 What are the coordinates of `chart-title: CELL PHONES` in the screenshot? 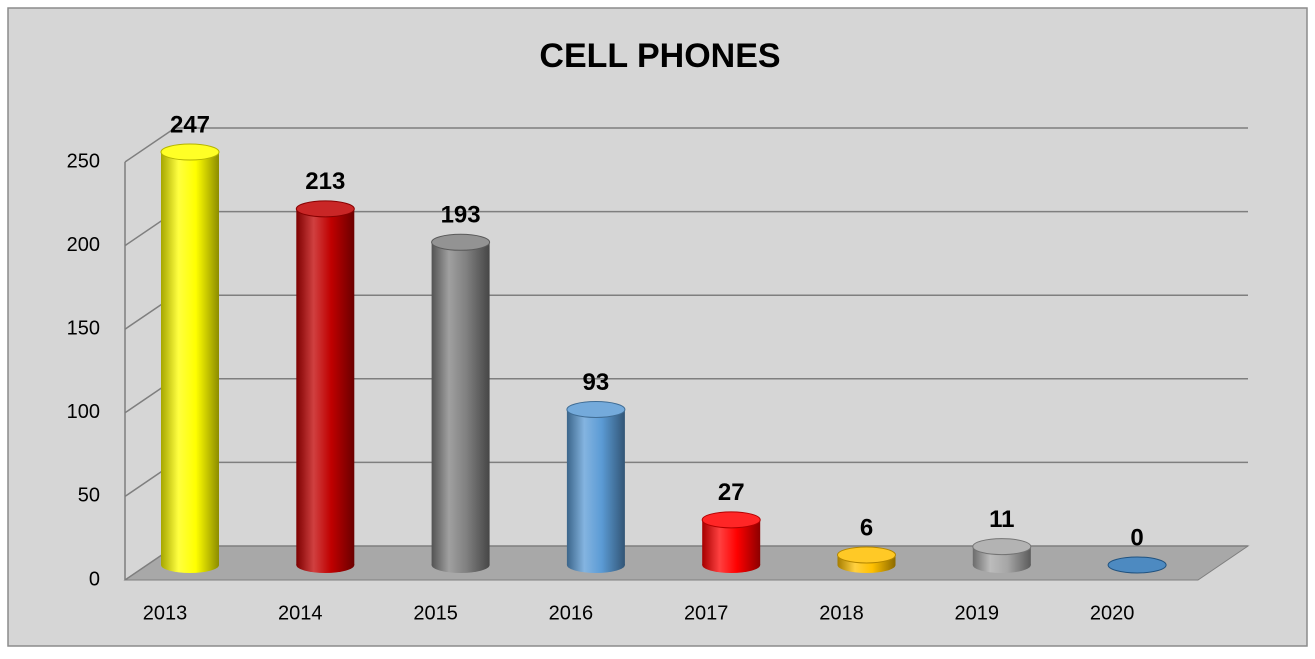 It's located at (659, 56).